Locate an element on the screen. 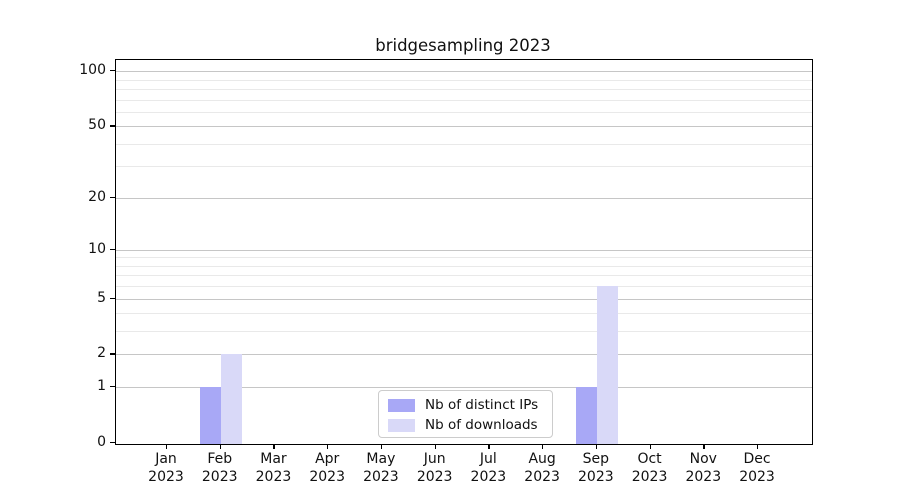 Image resolution: width=900 pixels, height=500 pixels. legend-swatch-downloads is located at coordinates (401, 425).